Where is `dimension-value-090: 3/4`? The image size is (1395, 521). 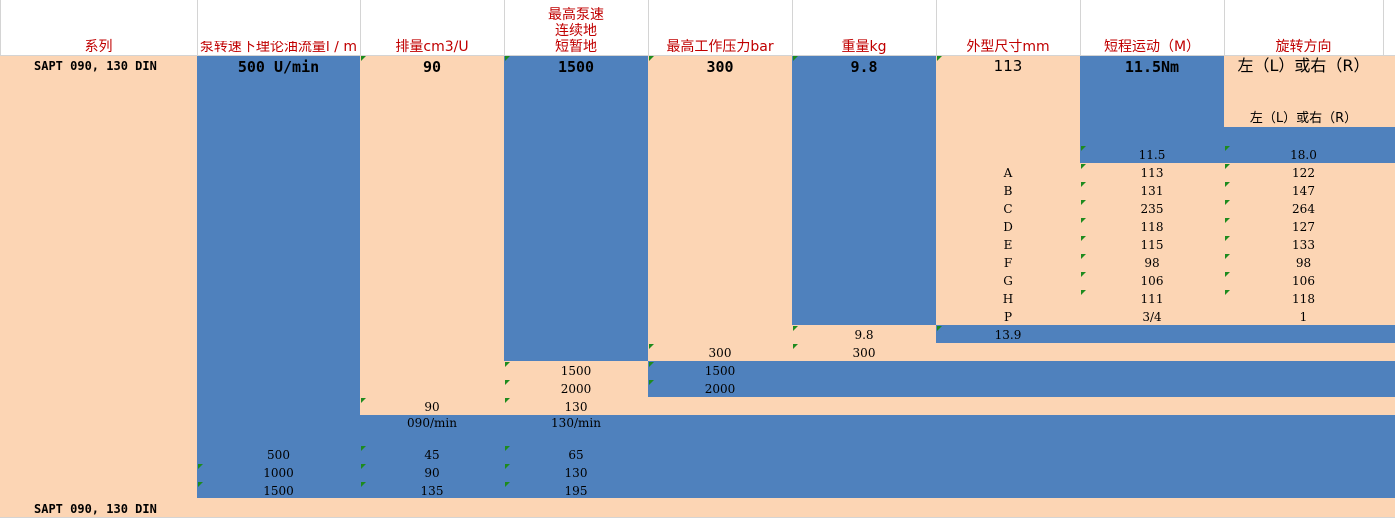
dimension-value-090: 3/4 is located at coordinates (1152, 317).